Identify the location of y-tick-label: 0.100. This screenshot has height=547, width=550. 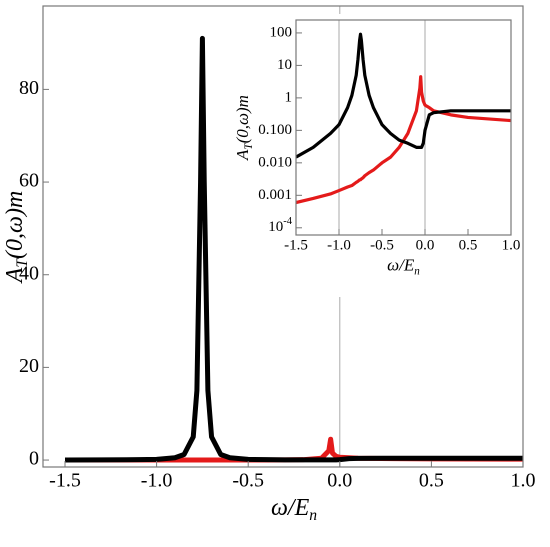
(275, 130).